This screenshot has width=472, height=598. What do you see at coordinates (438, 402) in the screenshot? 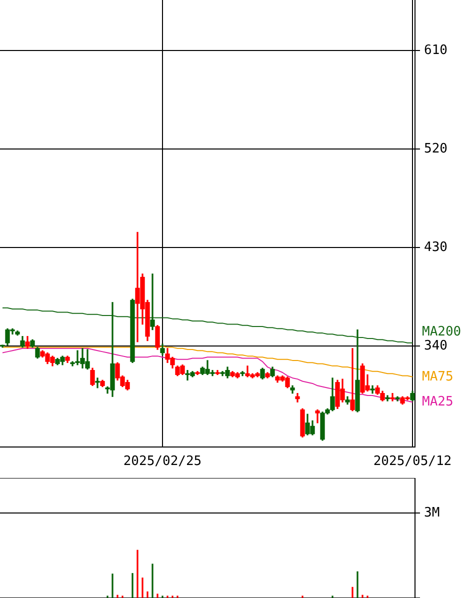
I see `series-label: MA25` at bounding box center [438, 402].